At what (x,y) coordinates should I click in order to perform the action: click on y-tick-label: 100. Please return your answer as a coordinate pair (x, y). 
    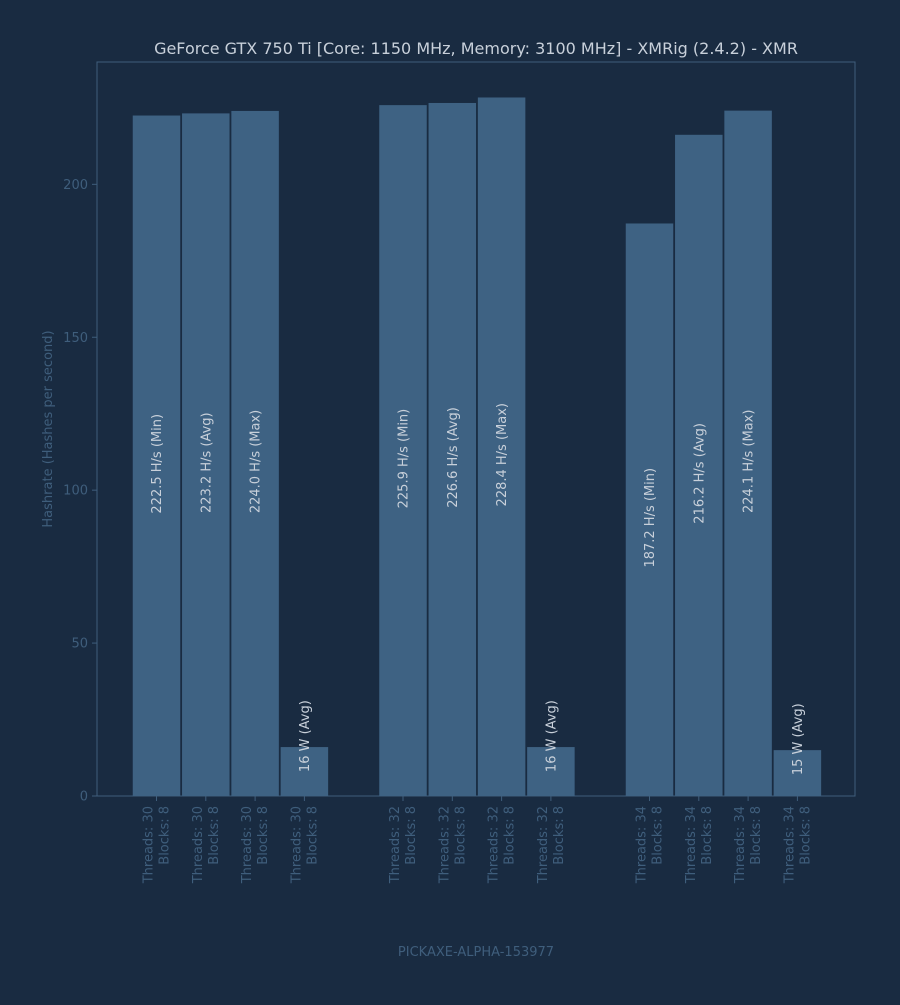
    Looking at the image, I should click on (75, 491).